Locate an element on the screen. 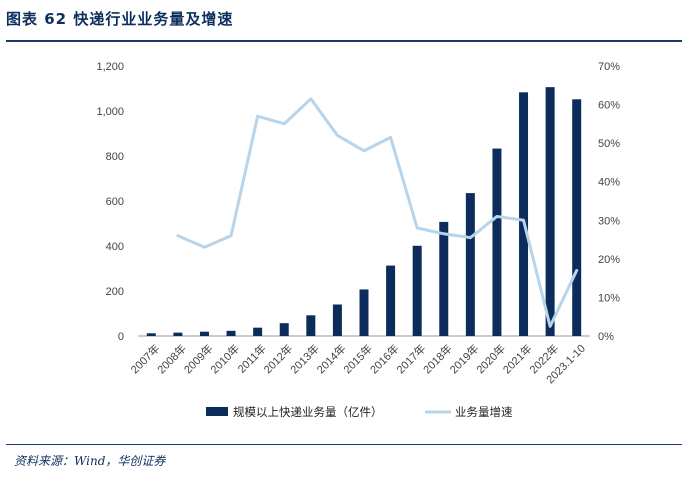  source-rule is located at coordinates (344, 444).